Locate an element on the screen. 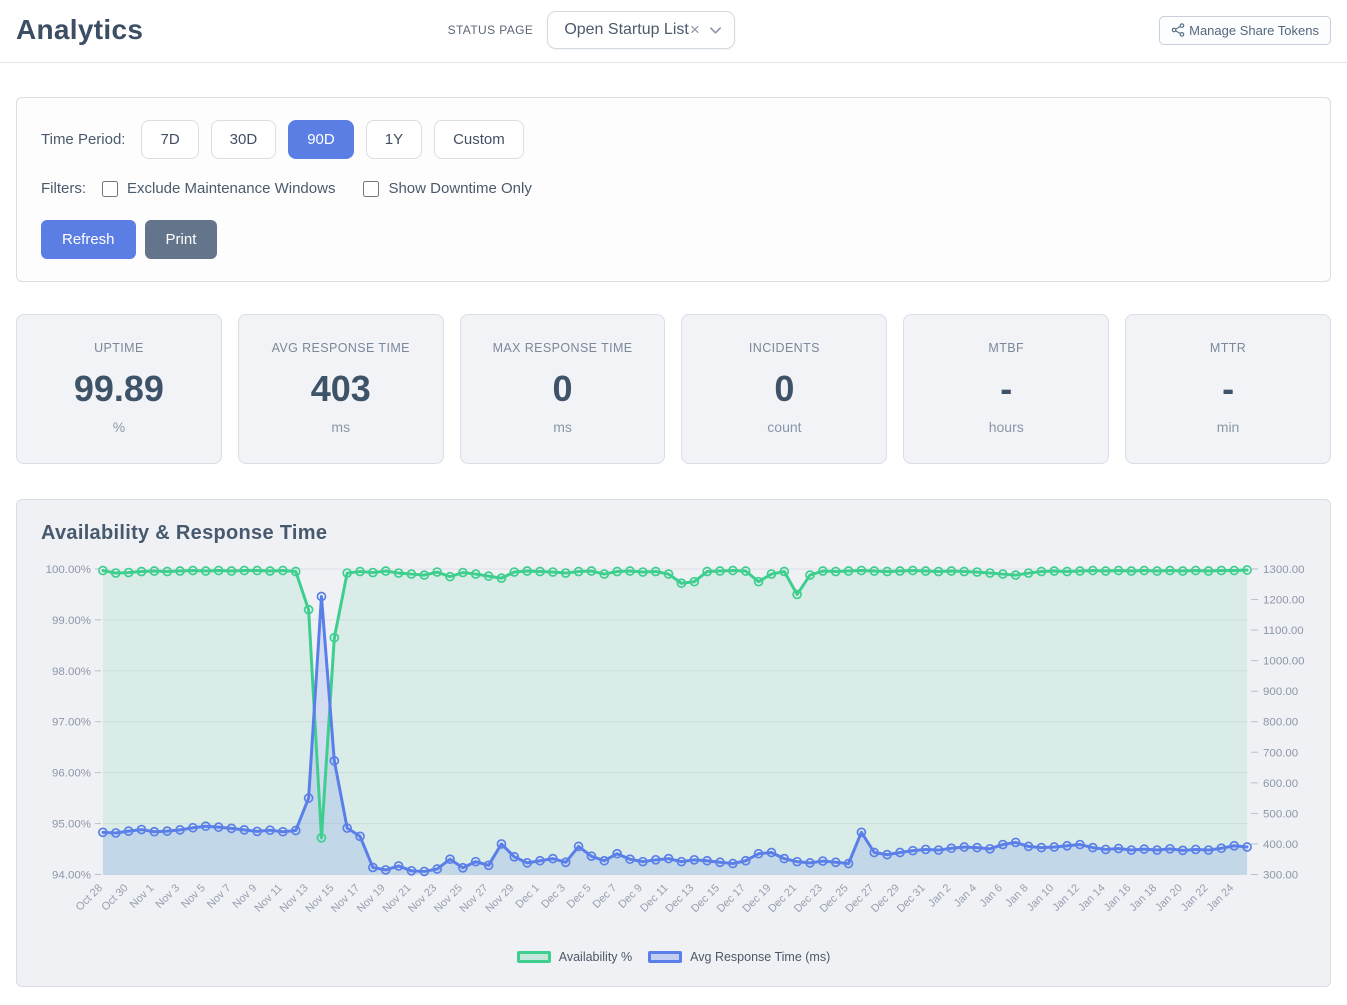 The height and width of the screenshot is (1005, 1347). exclude-maintenance-checkbox-input is located at coordinates (110, 188).